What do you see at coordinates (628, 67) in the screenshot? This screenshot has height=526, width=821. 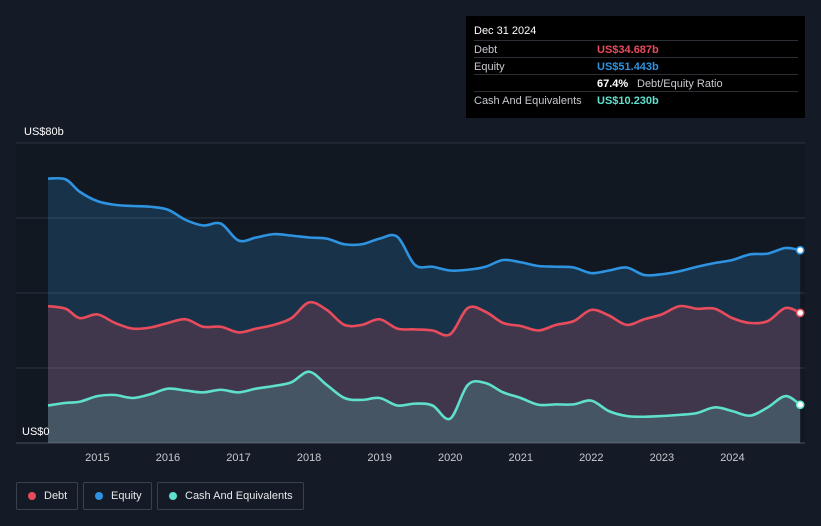 I see `tooltip-equity-value: US$51.443b` at bounding box center [628, 67].